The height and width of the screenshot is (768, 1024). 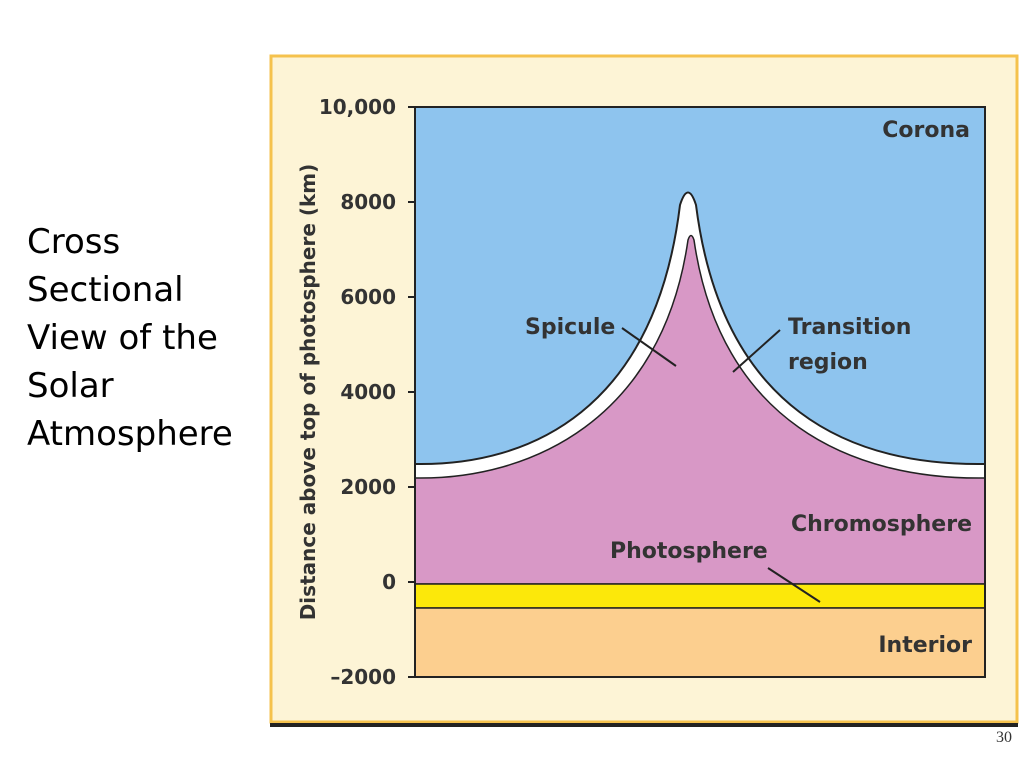 I want to click on region-label: Corona, so click(x=926, y=130).